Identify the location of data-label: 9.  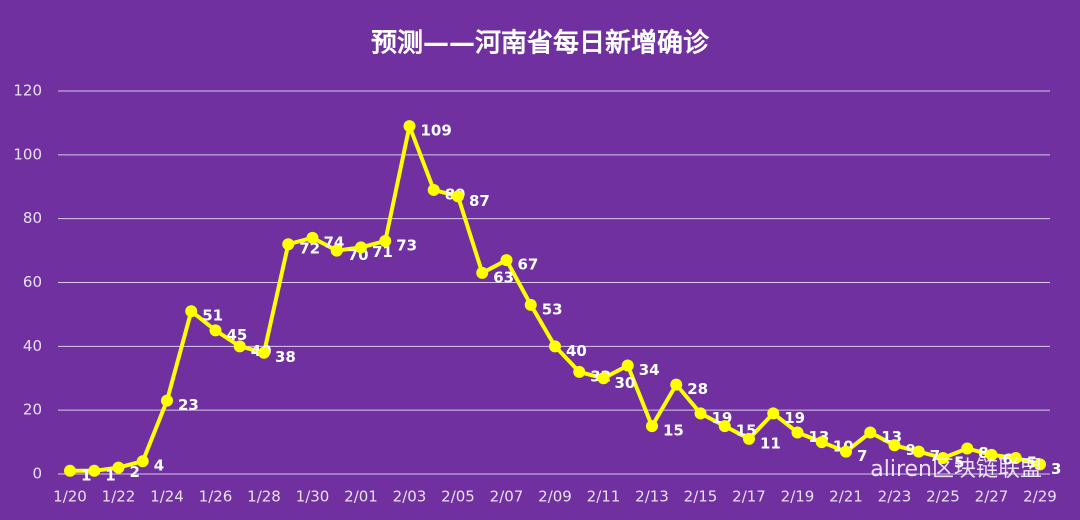
(911, 450).